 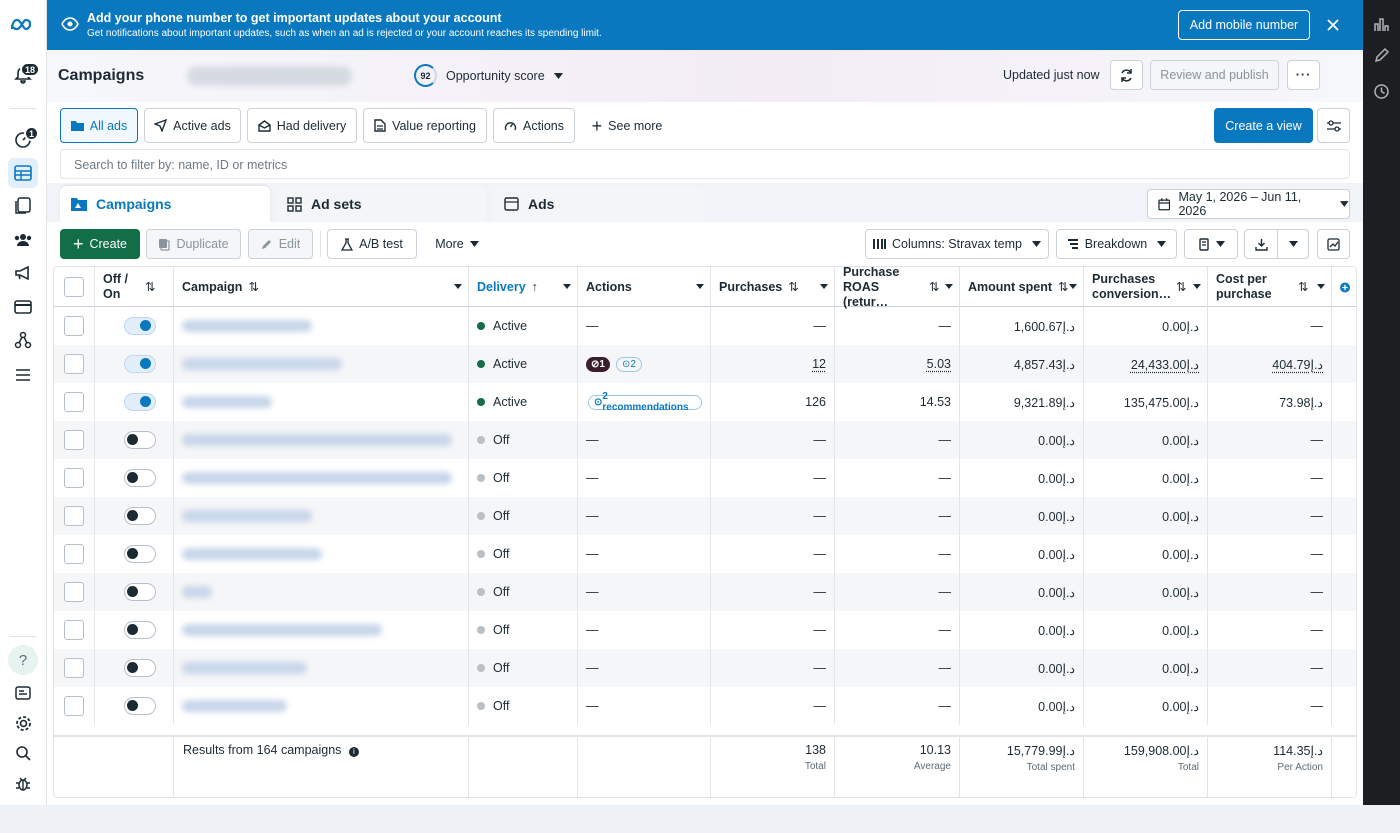 I want to click on more-button: More, so click(x=457, y=244).